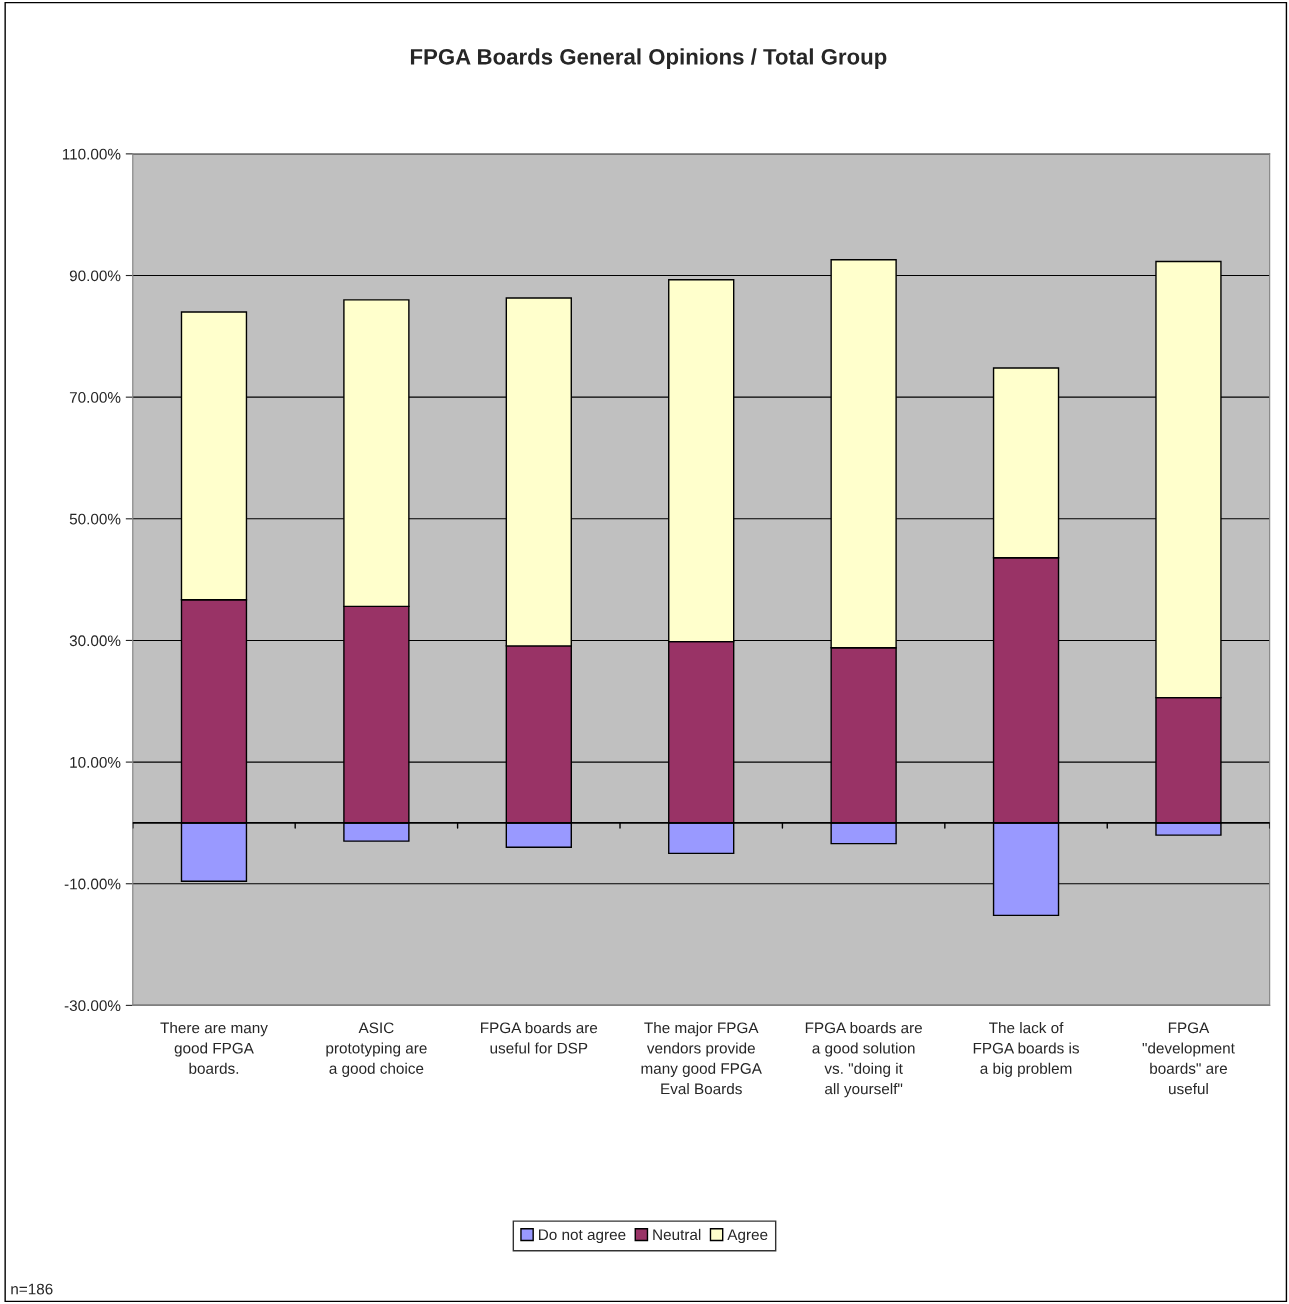 Image resolution: width=1289 pixels, height=1304 pixels. I want to click on x-tick-label: FPGA boards are a good solution vs. "doing it all yourself", so click(863, 1060).